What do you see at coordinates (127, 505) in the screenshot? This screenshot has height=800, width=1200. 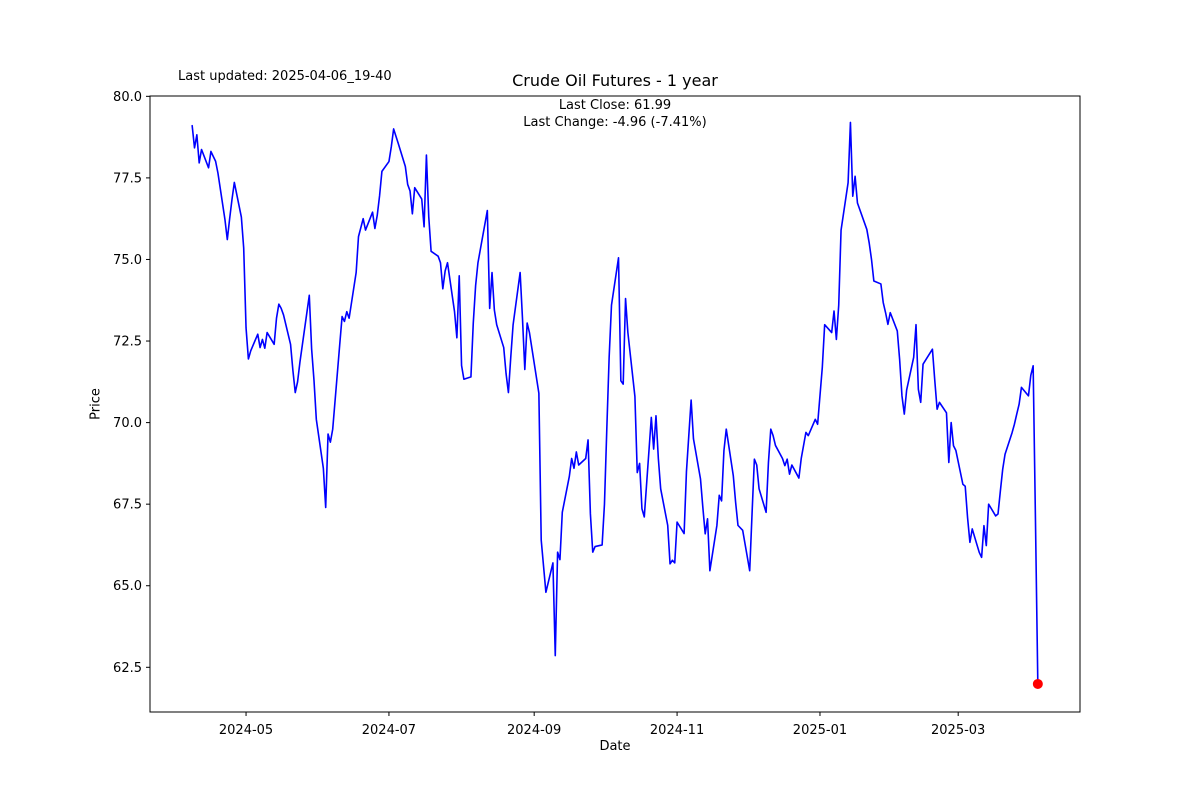 I see `y-tick-label: 67.5` at bounding box center [127, 505].